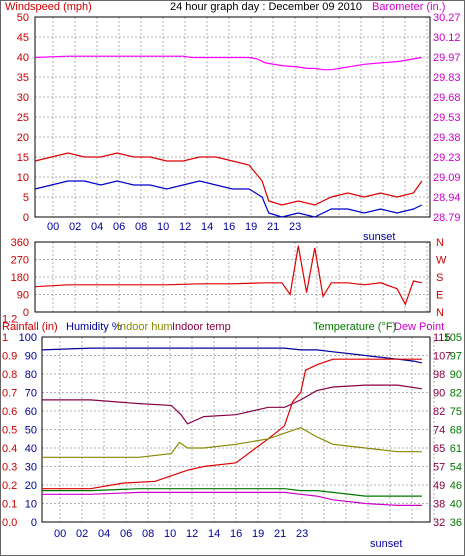 Image resolution: width=465 pixels, height=556 pixels. Describe the element at coordinates (9, 505) in the screenshot. I see `rain-tick-label: 0.1` at that location.